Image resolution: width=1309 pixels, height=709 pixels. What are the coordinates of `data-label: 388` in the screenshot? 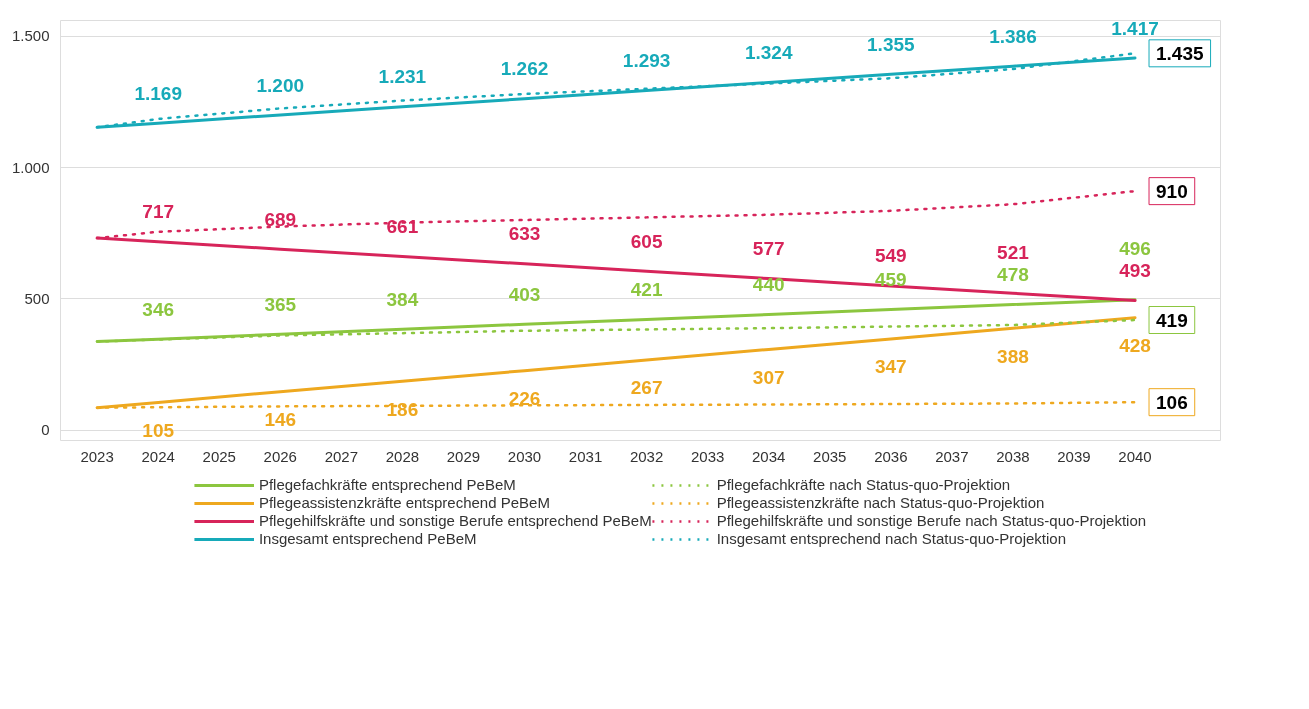 It's located at (1013, 356).